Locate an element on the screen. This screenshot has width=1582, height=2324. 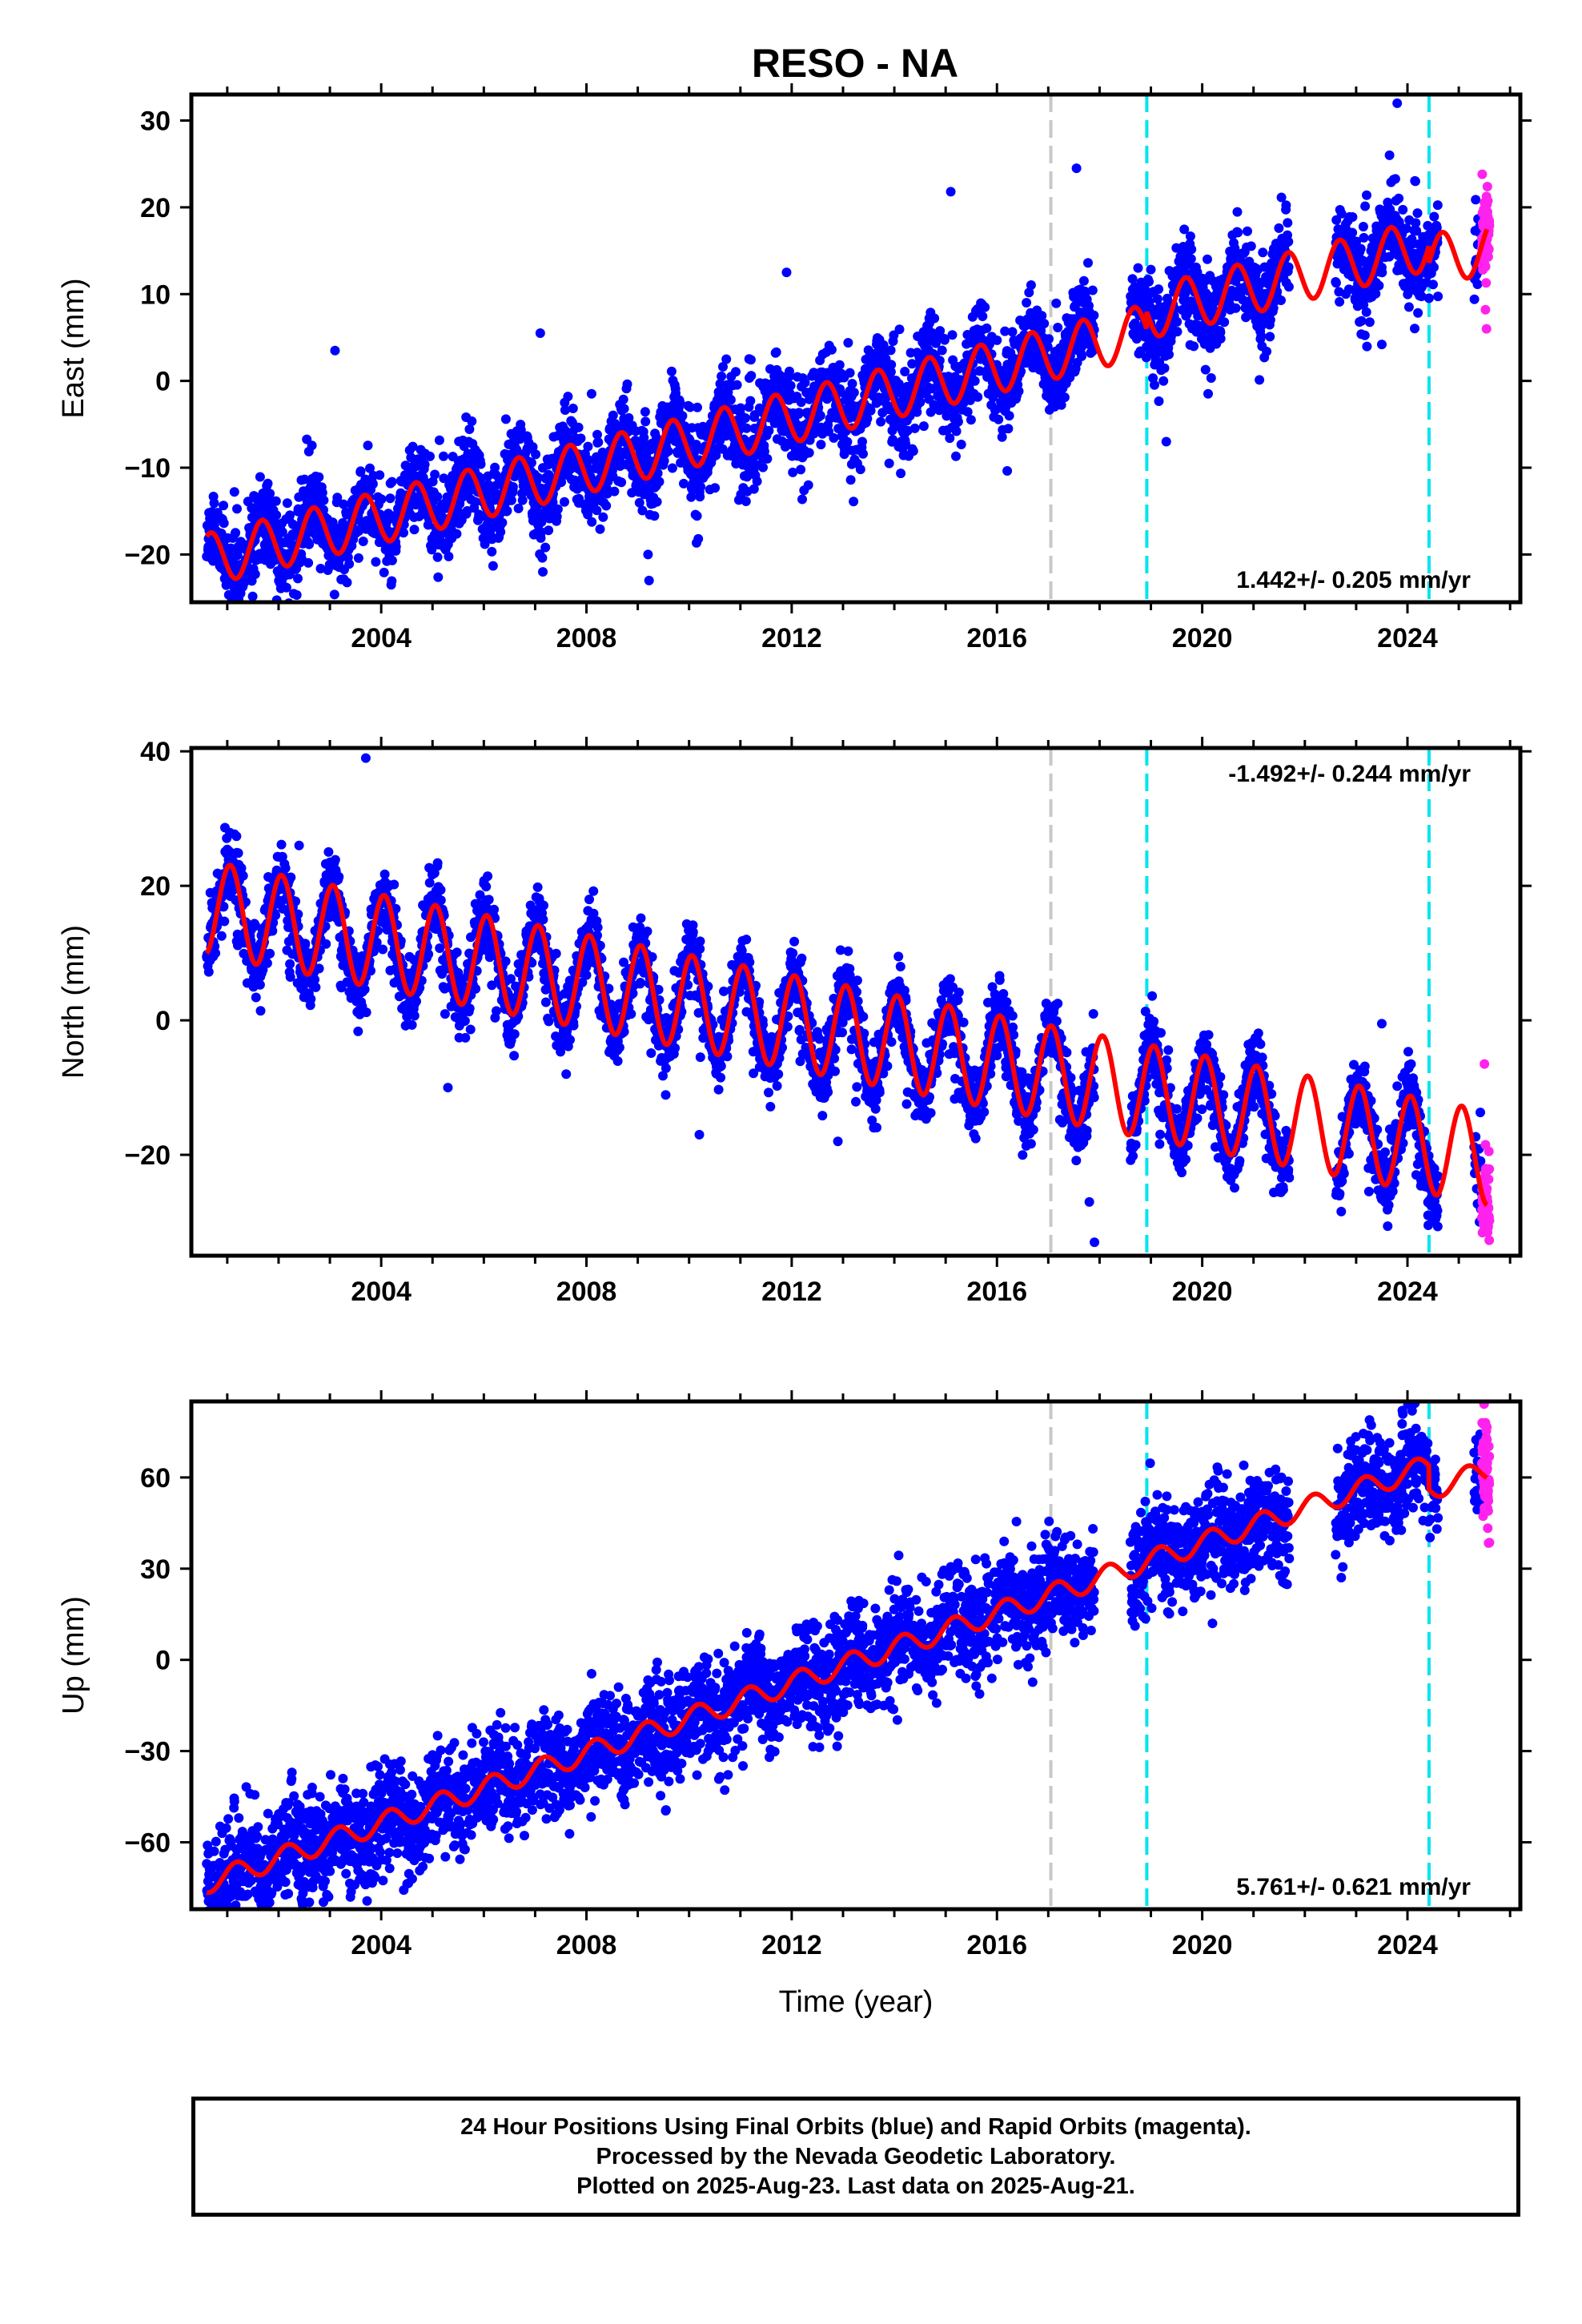
y-axis-title: East (mm) is located at coordinates (74, 348).